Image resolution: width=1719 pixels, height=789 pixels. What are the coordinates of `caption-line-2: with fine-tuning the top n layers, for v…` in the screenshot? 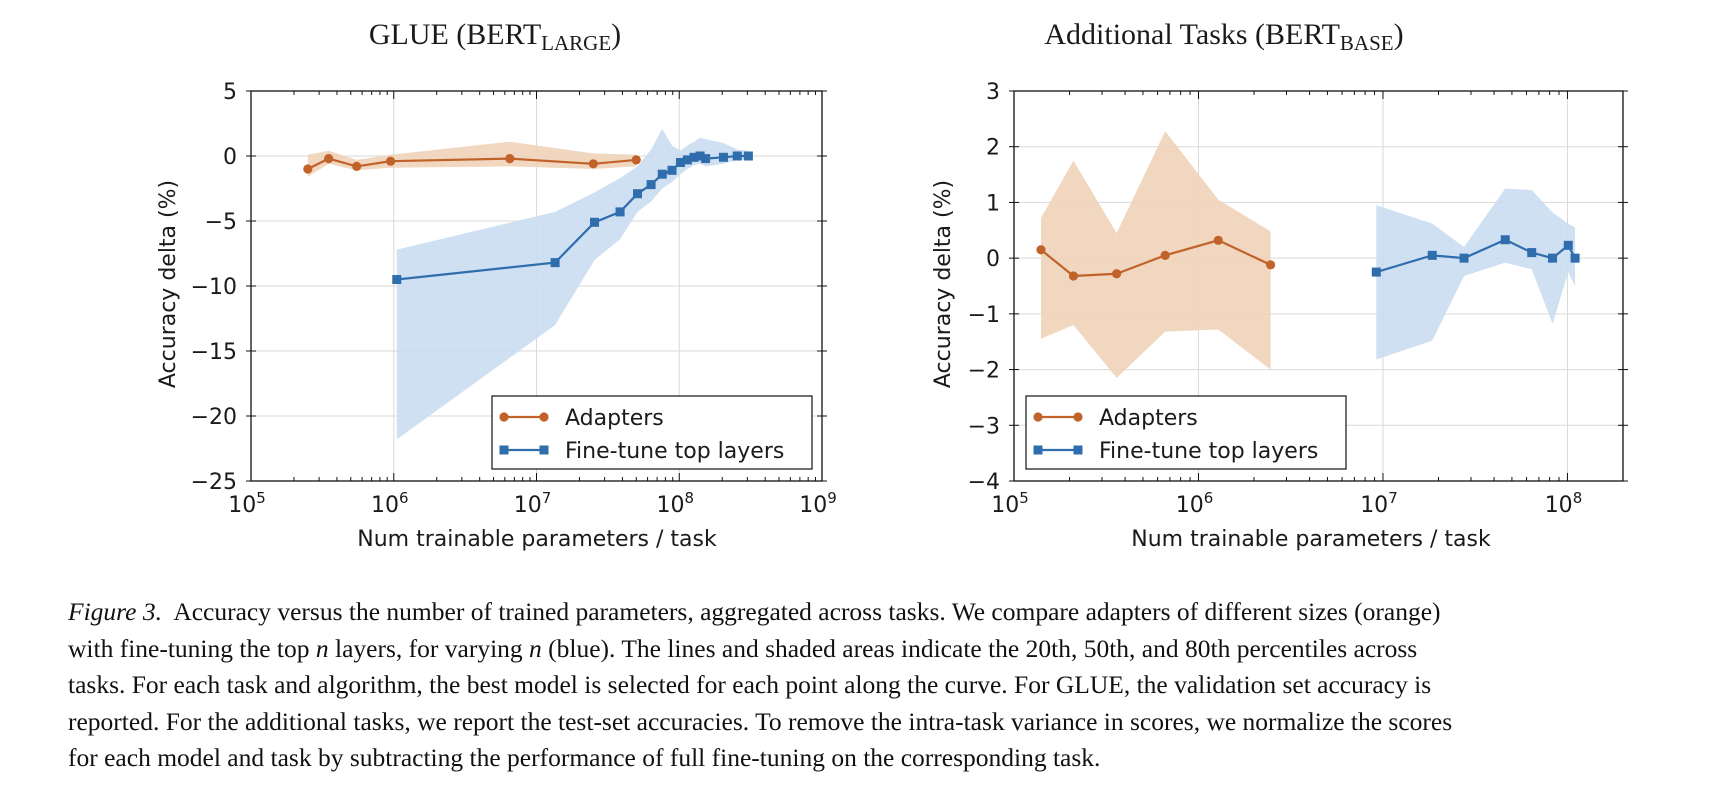 It's located at (743, 648).